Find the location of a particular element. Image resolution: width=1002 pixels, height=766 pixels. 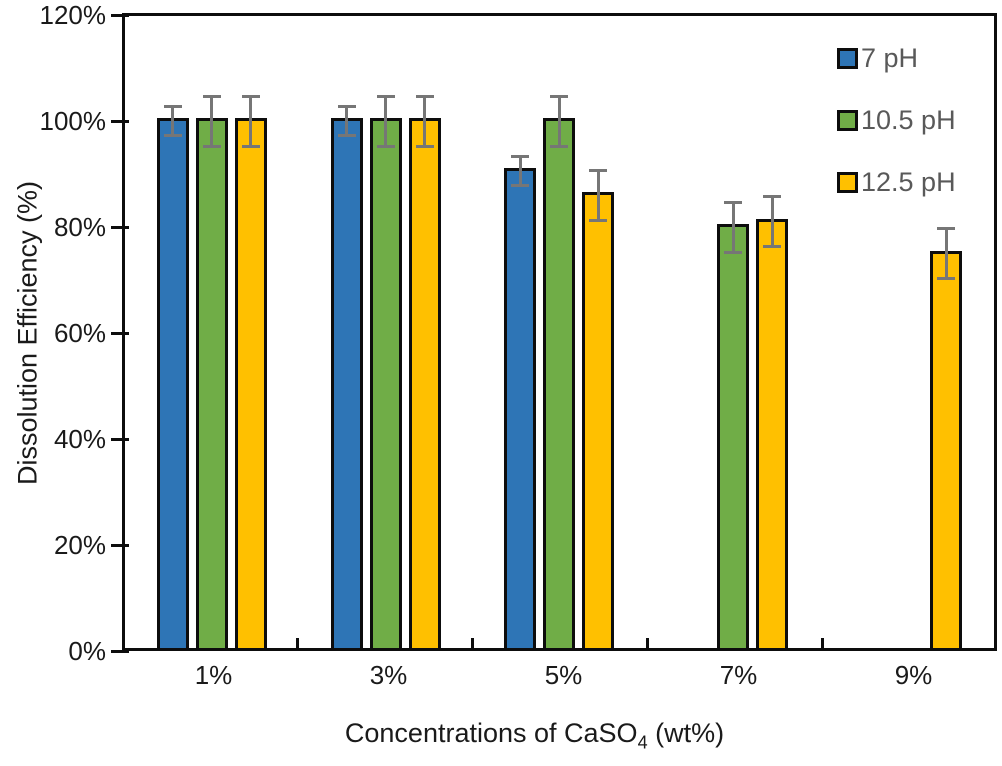

x-axis-title: Concentrations of CaSO4 (wt%) is located at coordinates (534, 735).